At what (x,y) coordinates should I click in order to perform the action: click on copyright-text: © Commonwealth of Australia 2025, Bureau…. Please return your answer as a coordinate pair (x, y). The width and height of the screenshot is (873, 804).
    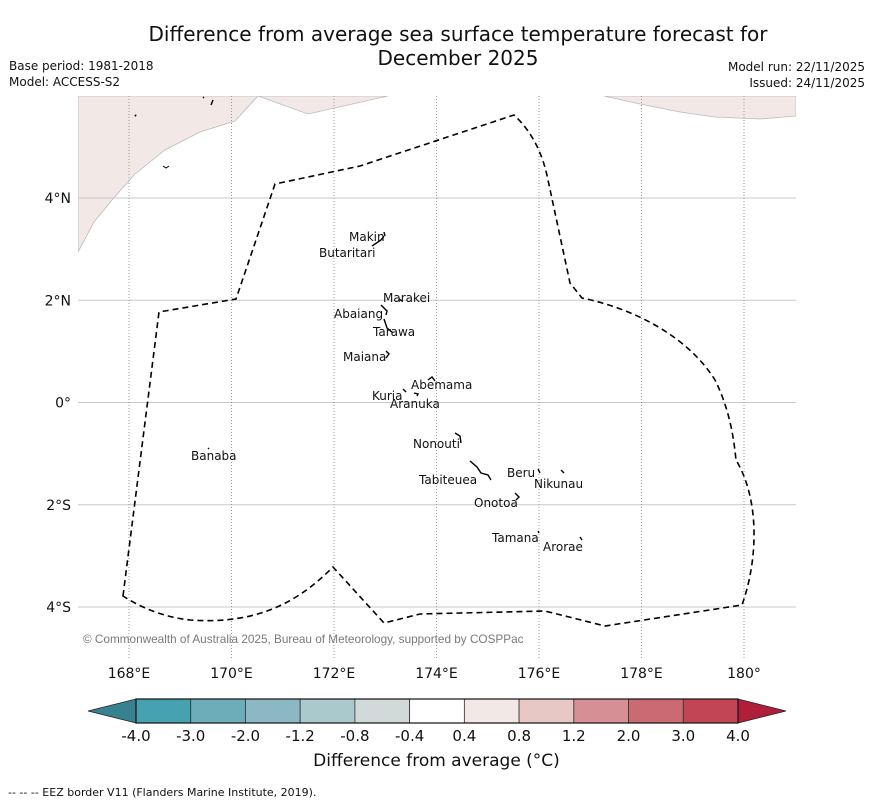
    Looking at the image, I should click on (303, 639).